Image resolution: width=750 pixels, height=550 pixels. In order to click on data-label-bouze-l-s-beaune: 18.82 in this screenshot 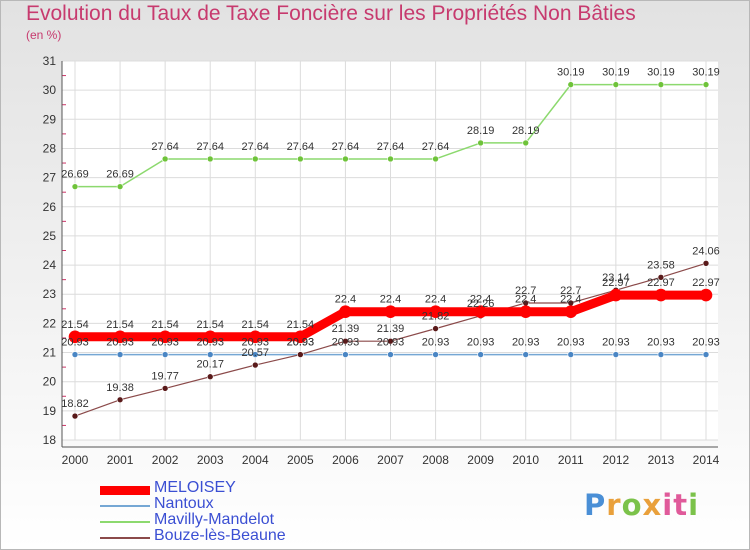, I will do `click(75, 404)`.